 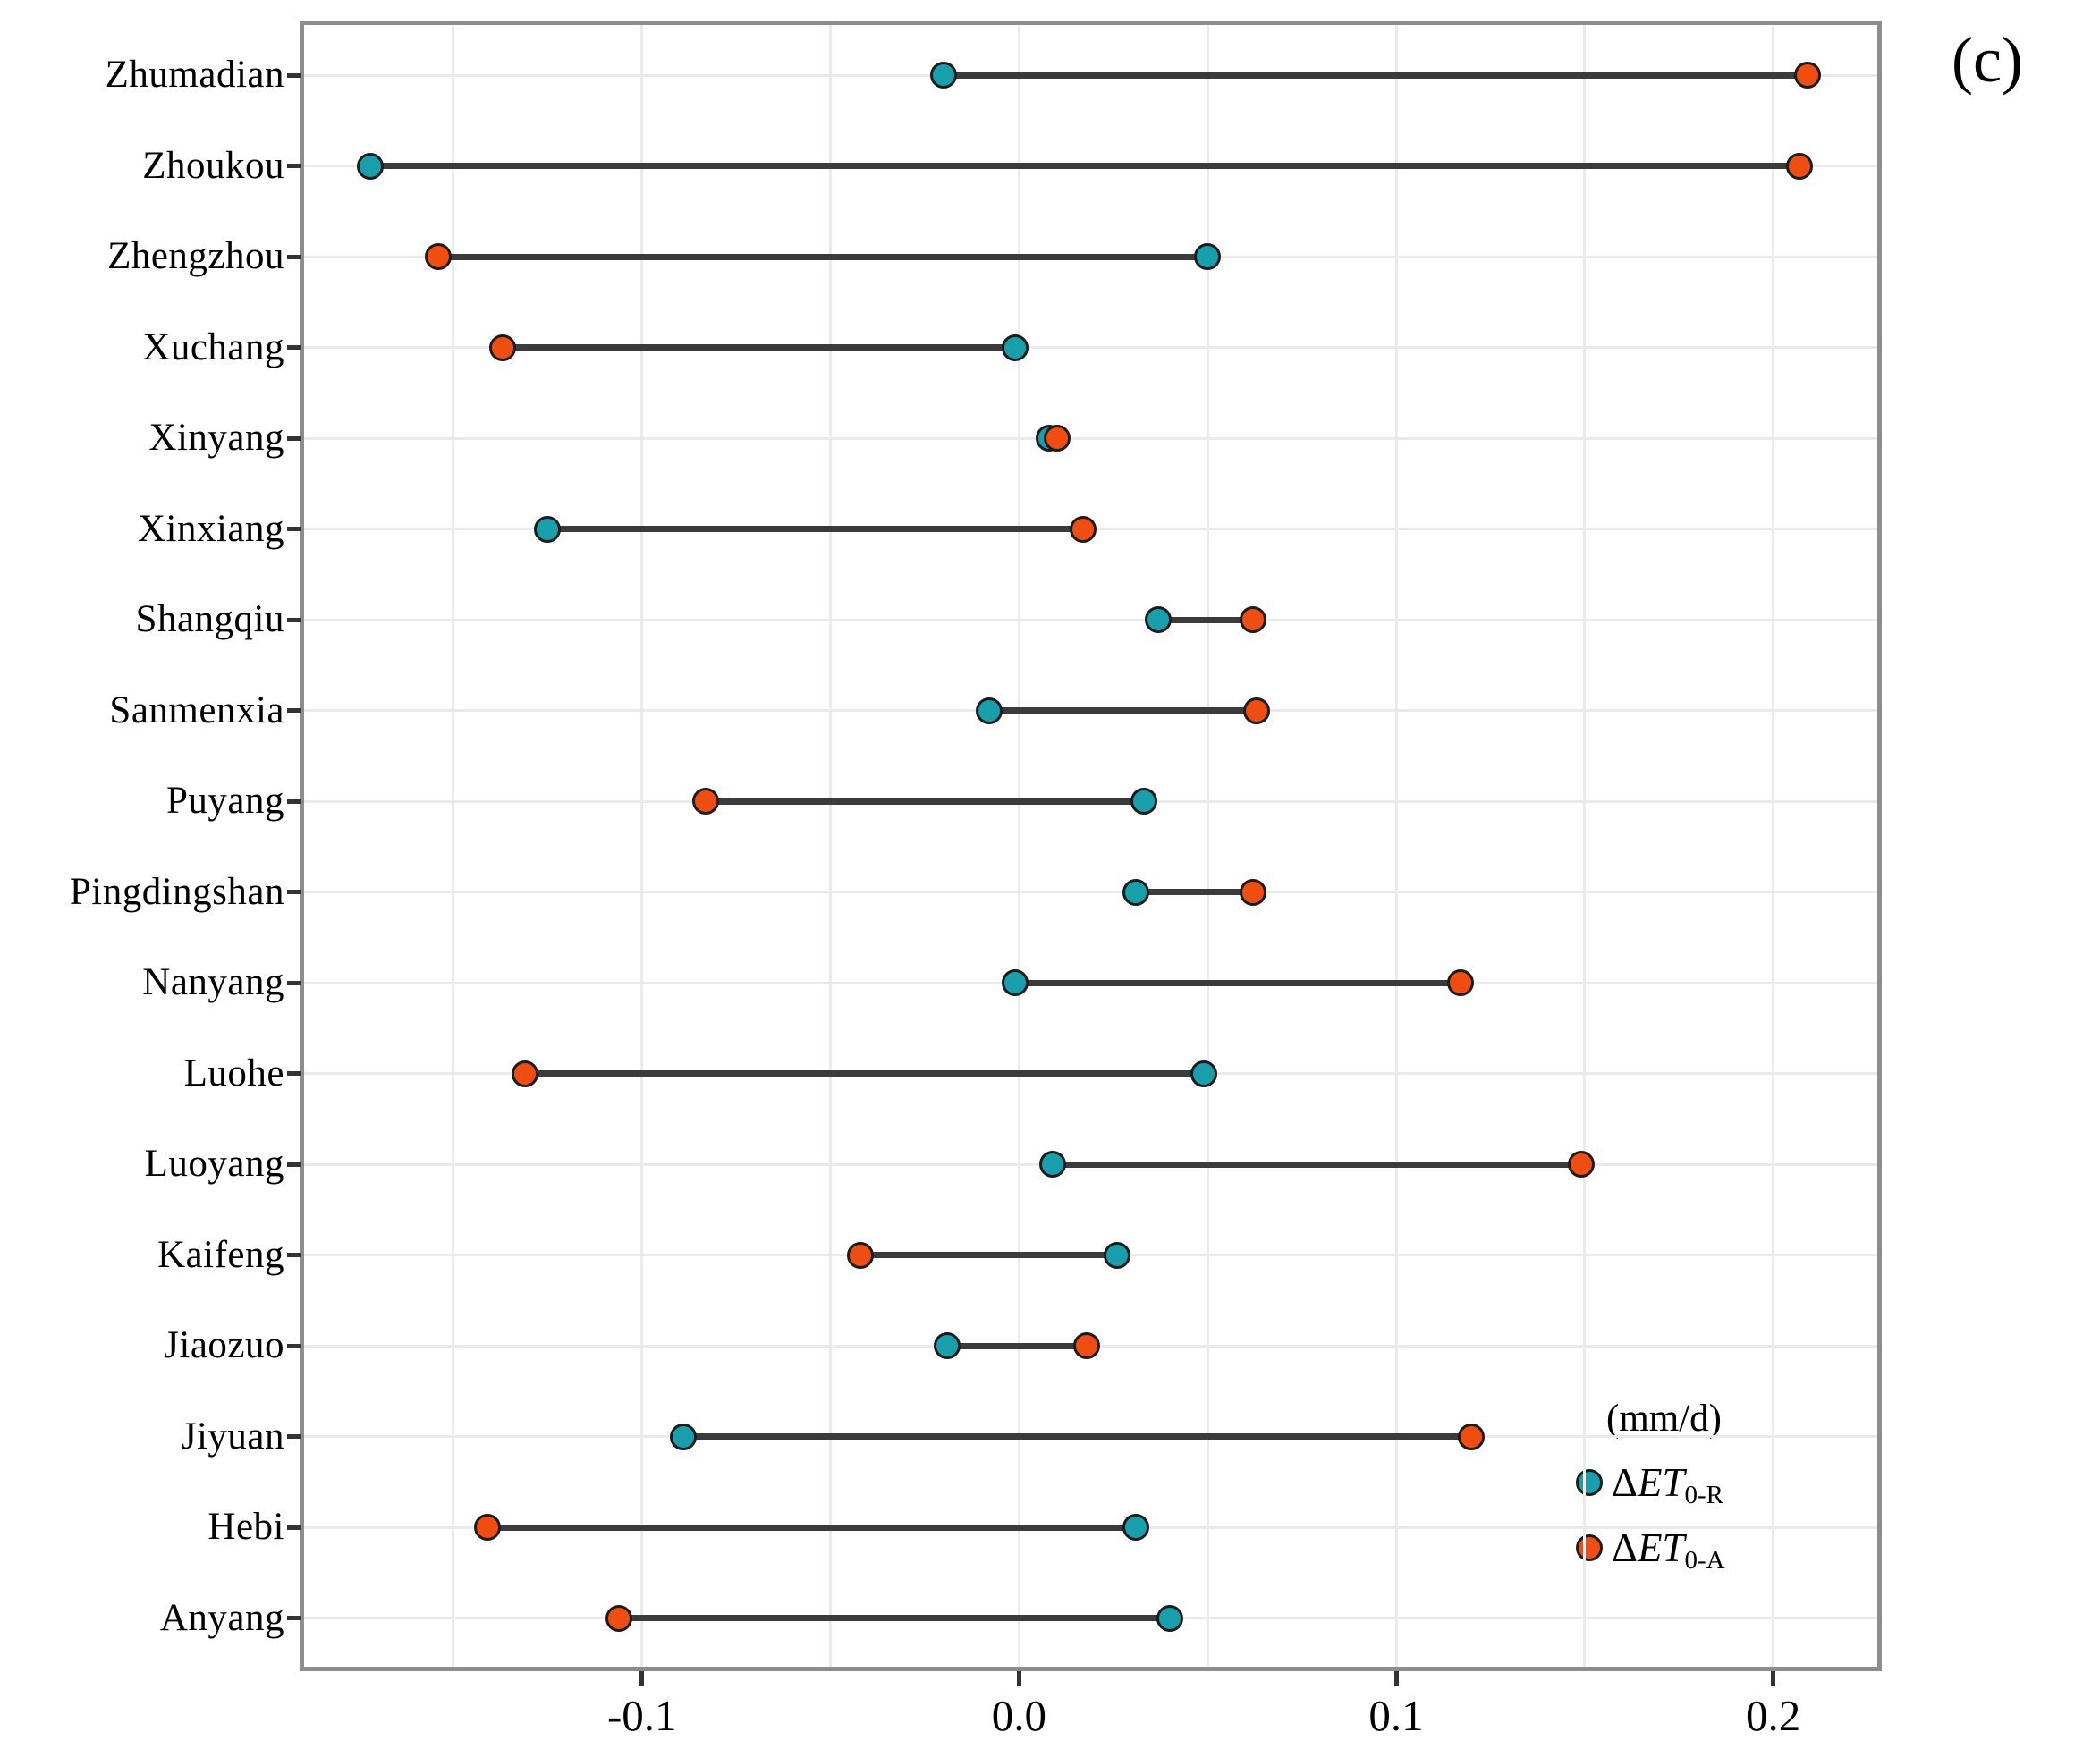 I want to click on legend-title: (mm/d), so click(x=1664, y=1419).